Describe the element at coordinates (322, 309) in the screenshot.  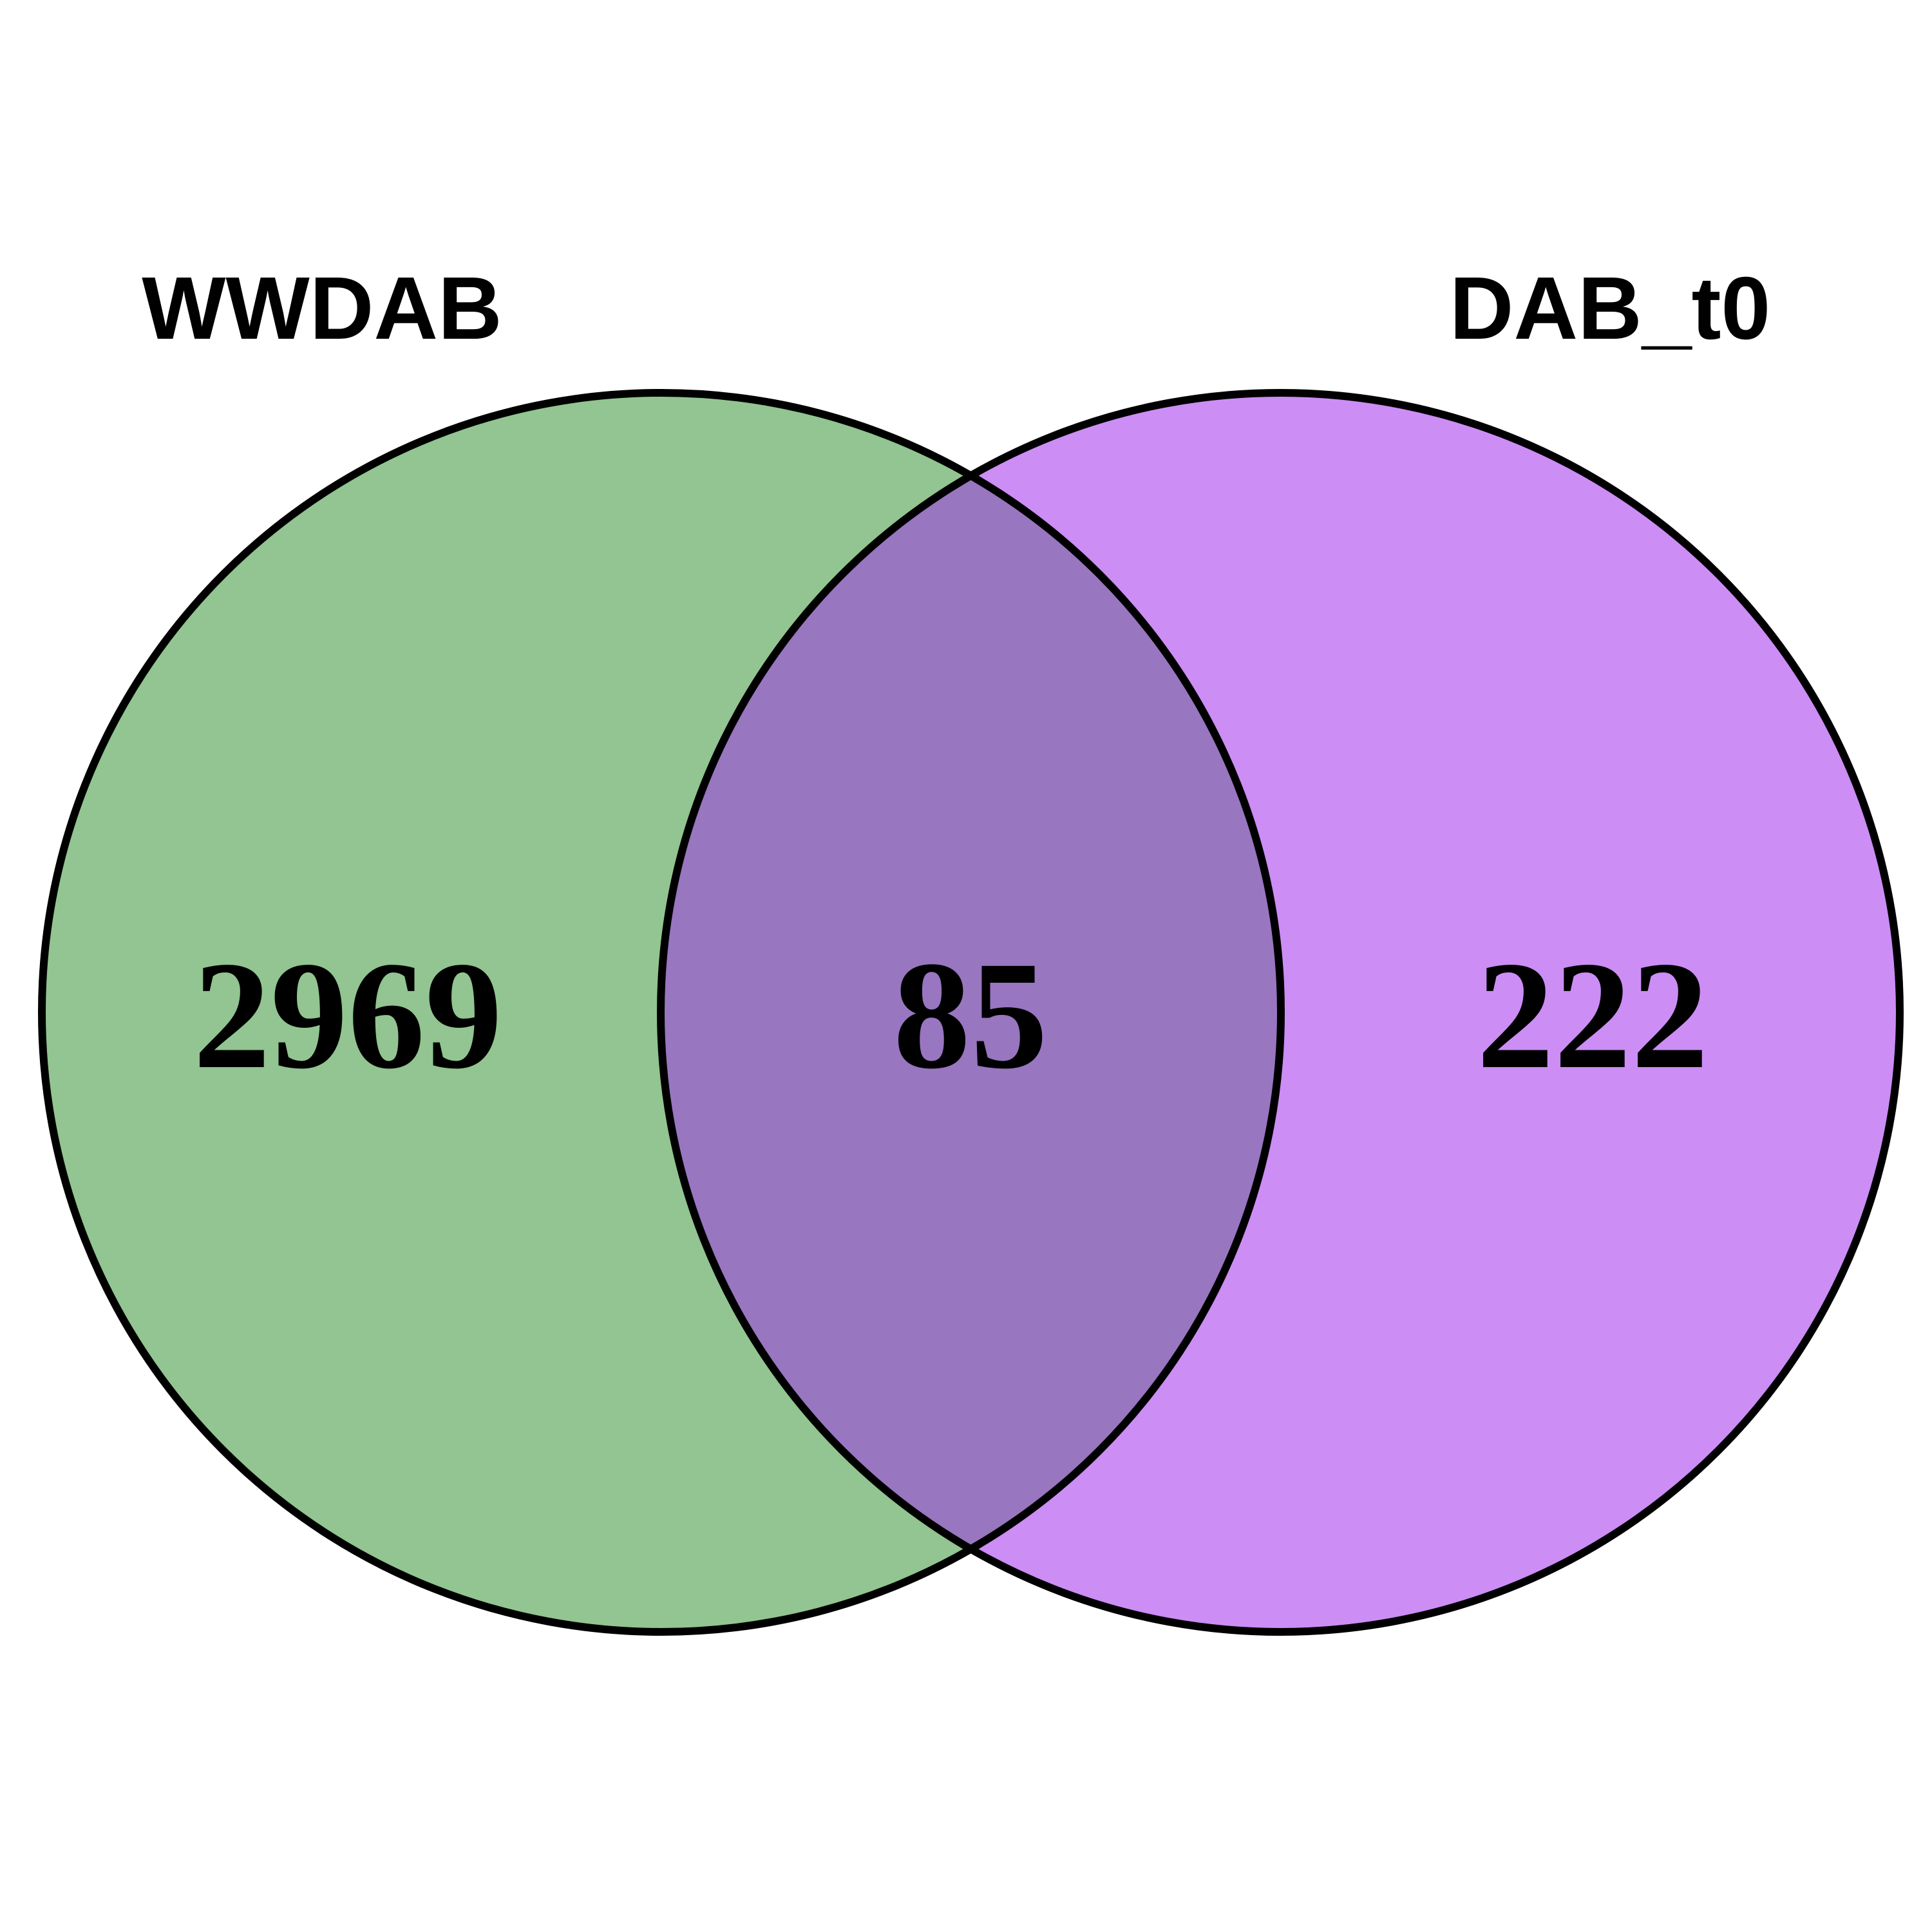
I see `set-label-wwdab: WWDAB` at that location.